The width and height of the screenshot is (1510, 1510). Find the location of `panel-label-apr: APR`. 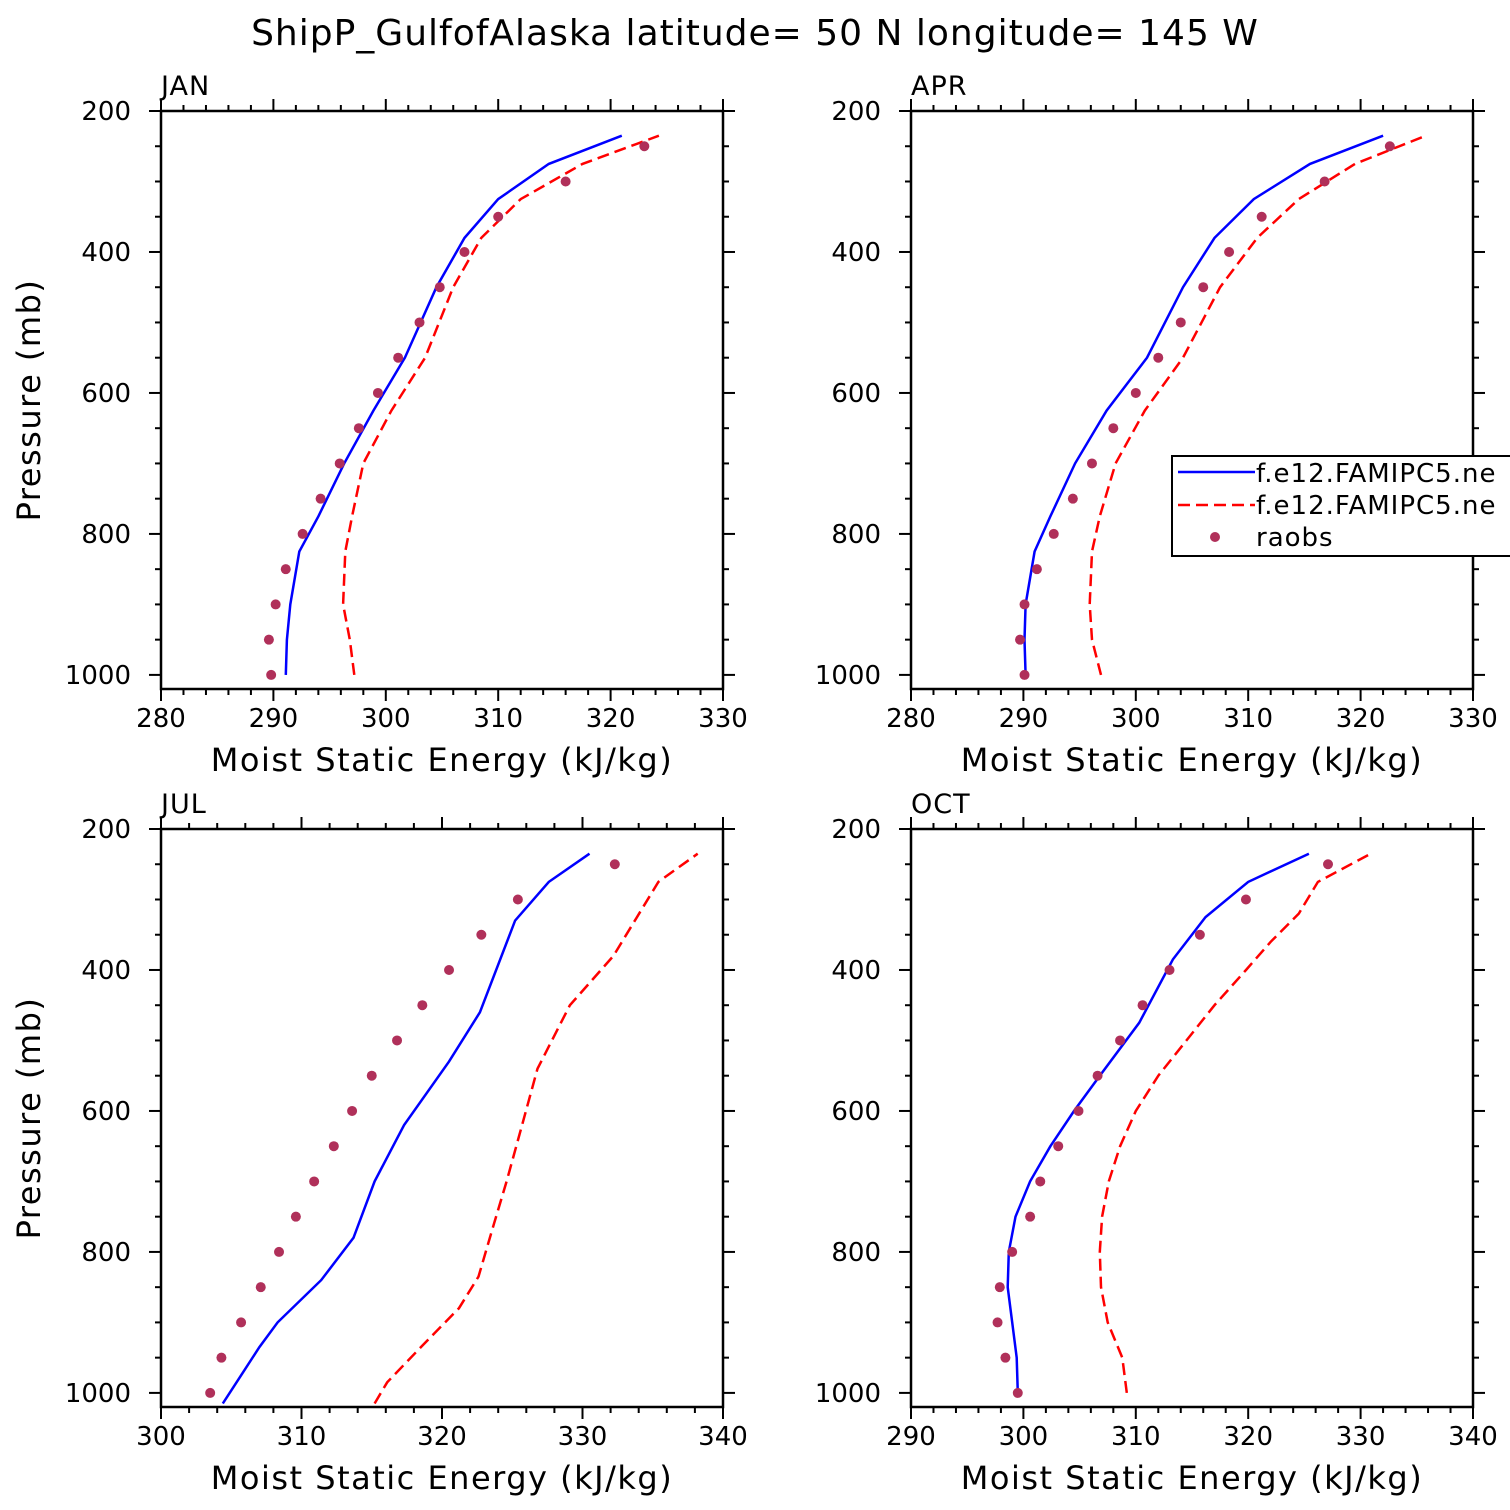

panel-label-apr: APR is located at coordinates (939, 86).